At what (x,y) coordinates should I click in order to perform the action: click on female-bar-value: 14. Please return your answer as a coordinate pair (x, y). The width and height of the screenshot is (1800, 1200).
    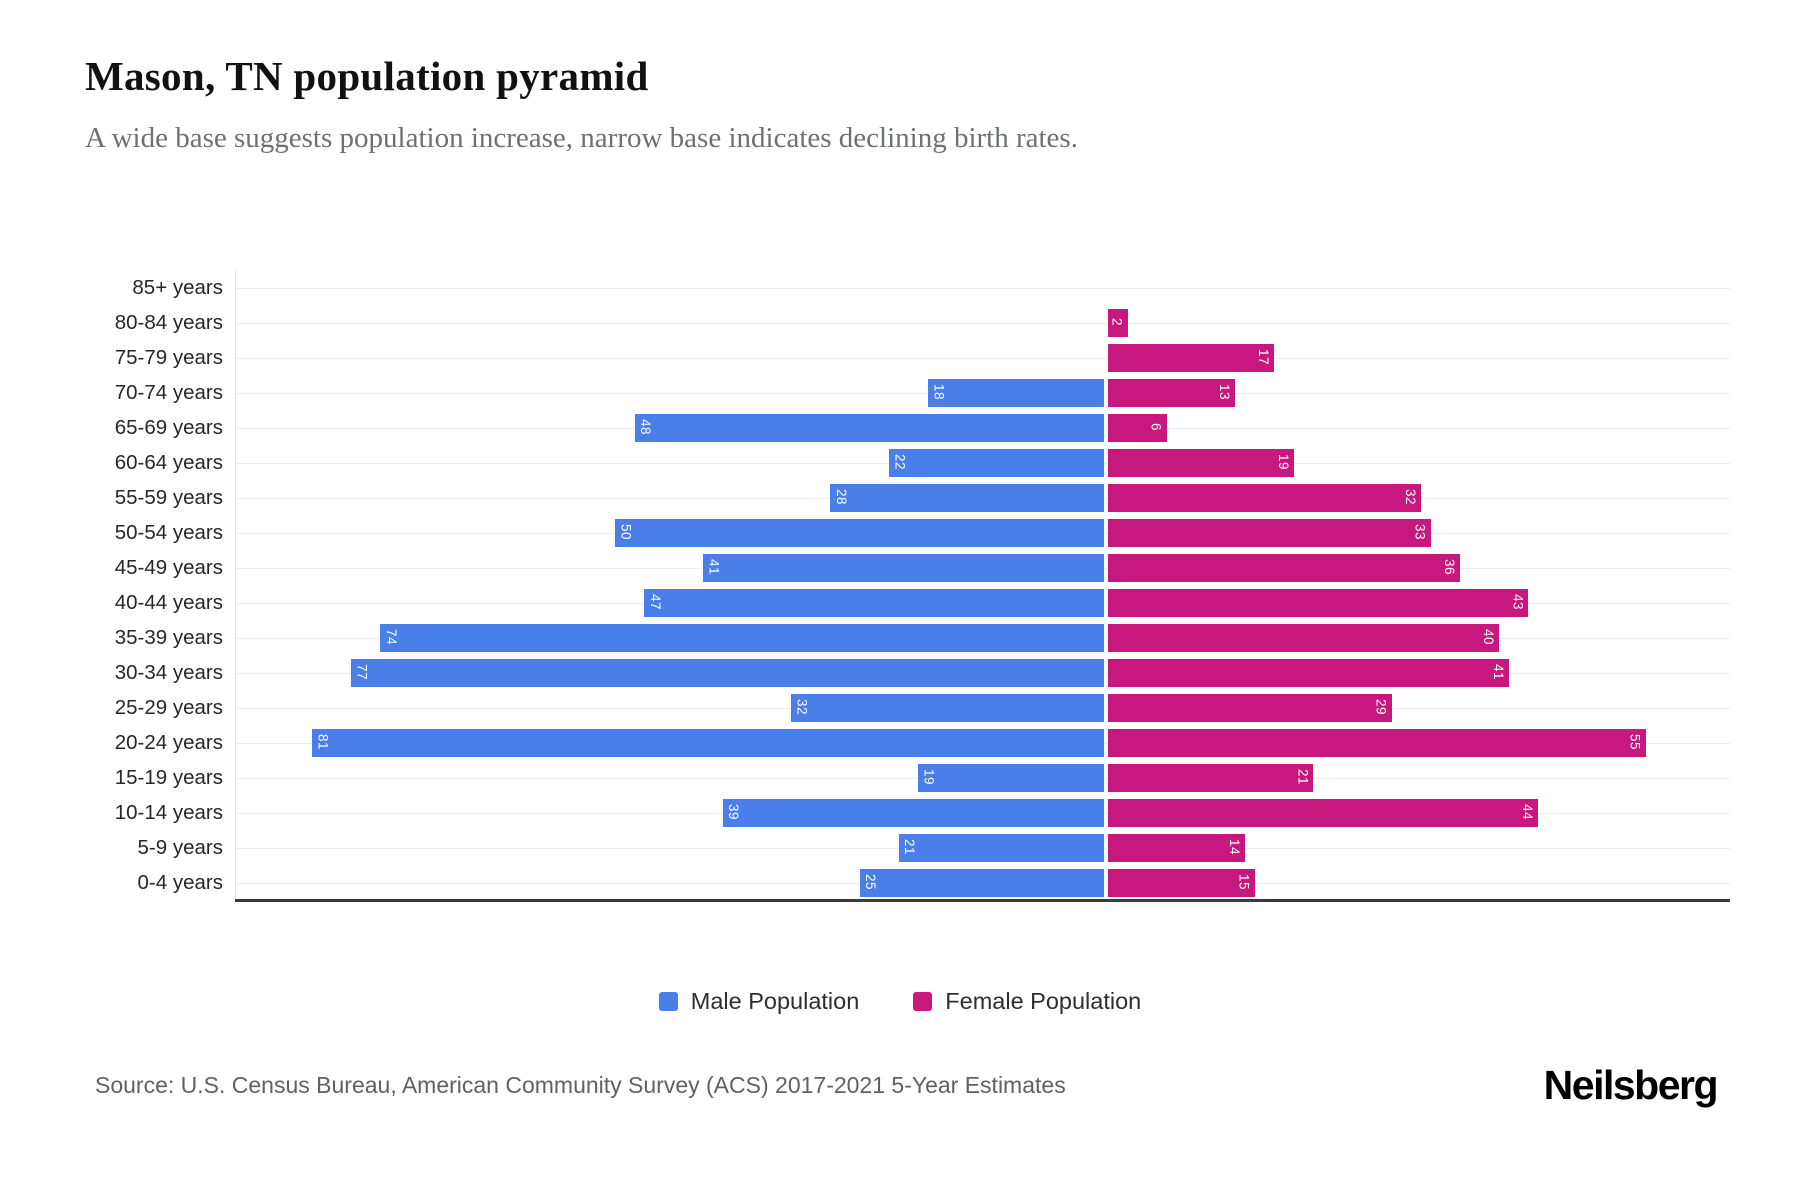
    Looking at the image, I should click on (1234, 847).